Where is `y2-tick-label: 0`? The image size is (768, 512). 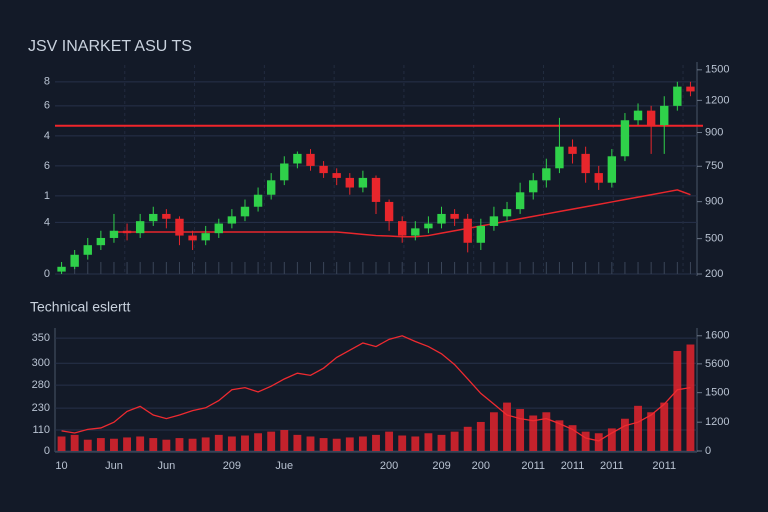
y2-tick-label: 0 is located at coordinates (708, 451).